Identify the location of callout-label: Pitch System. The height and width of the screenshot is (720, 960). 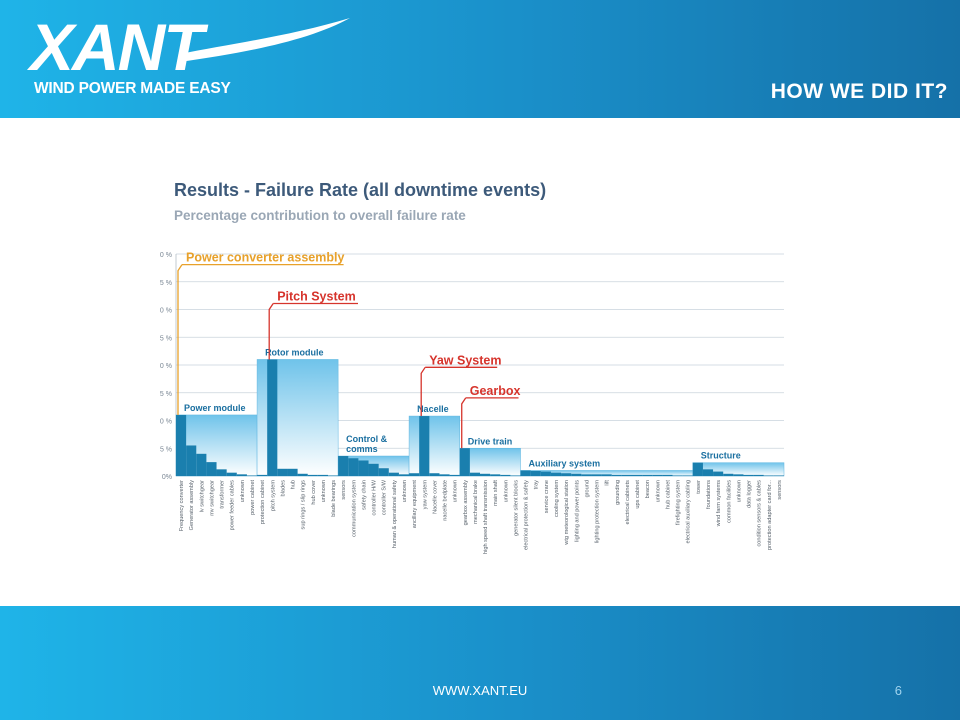
(316, 297).